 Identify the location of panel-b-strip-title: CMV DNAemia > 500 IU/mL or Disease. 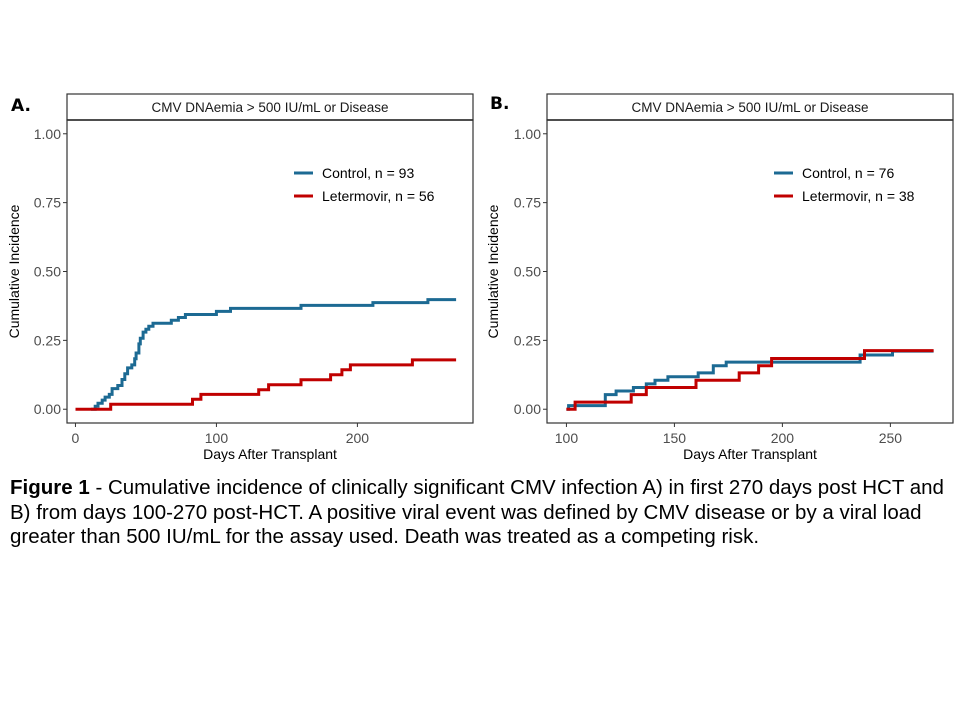
(750, 107).